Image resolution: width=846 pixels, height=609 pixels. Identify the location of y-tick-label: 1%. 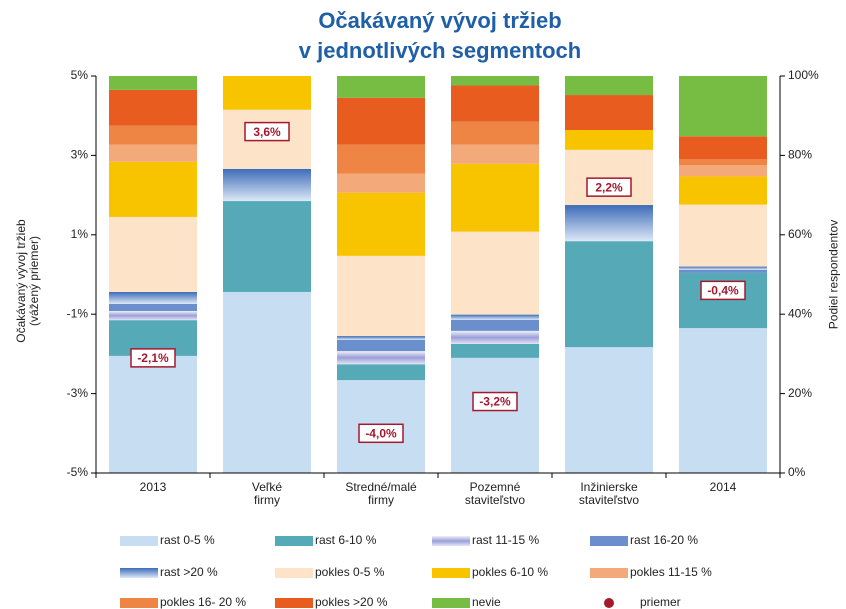
(80, 234).